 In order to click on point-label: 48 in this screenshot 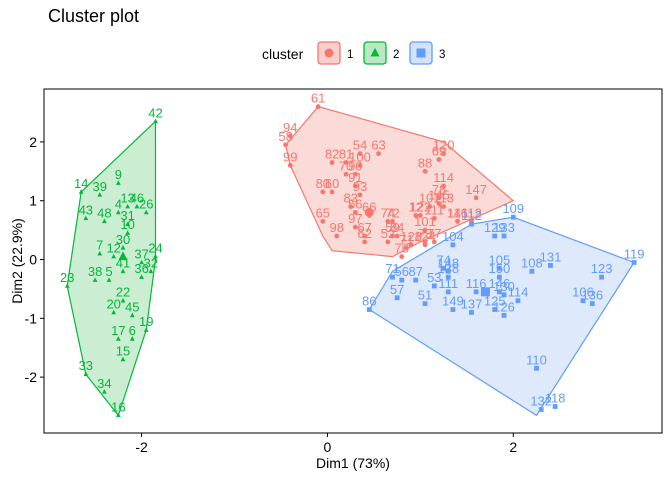, I will do `click(104, 212)`.